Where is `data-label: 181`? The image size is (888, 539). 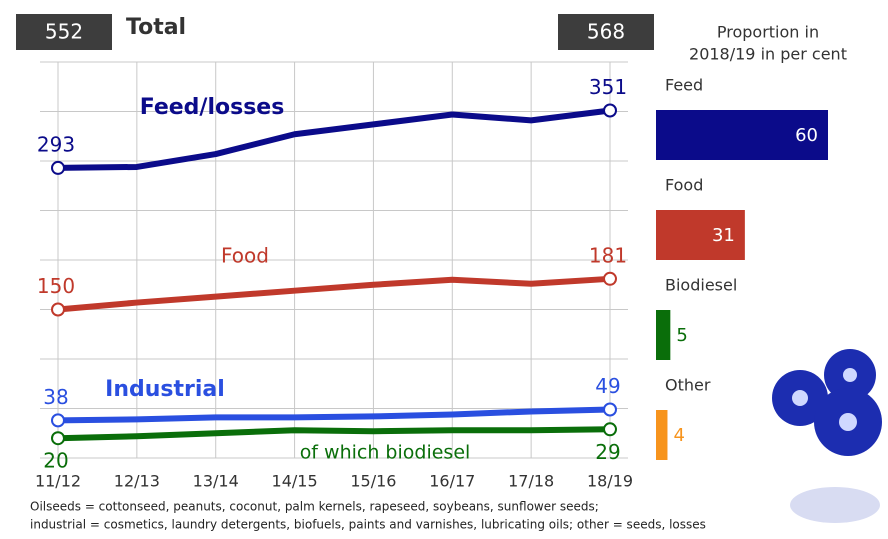
data-label: 181 is located at coordinates (608, 255).